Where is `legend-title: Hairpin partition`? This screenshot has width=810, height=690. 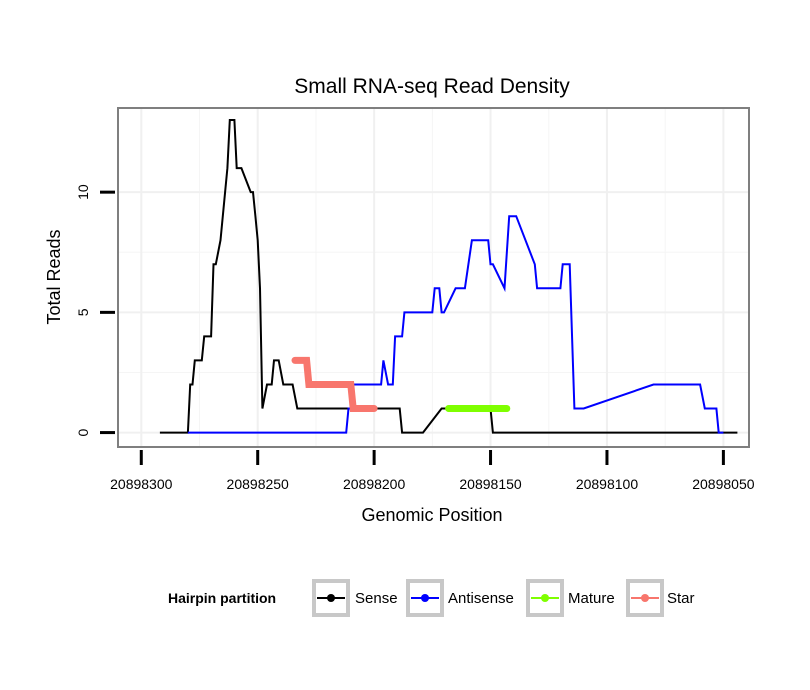 legend-title: Hairpin partition is located at coordinates (222, 598).